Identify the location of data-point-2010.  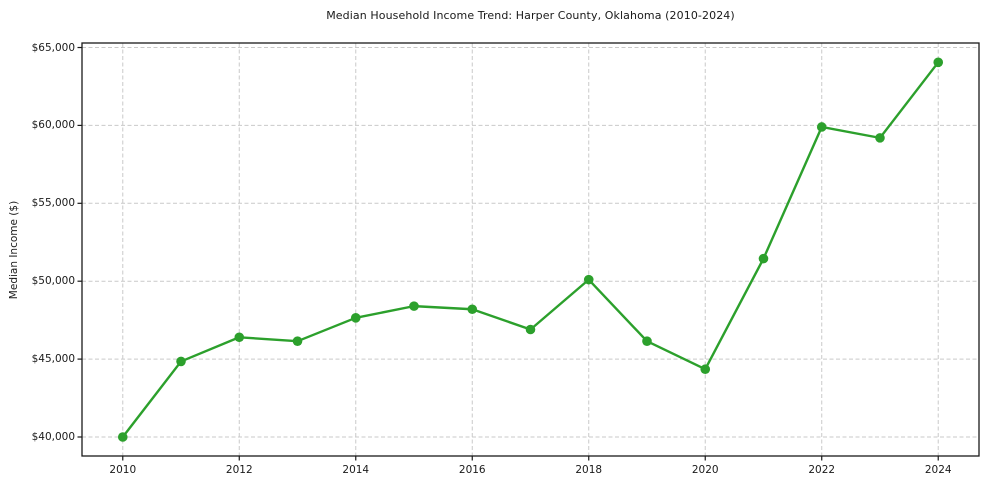
(122, 437).